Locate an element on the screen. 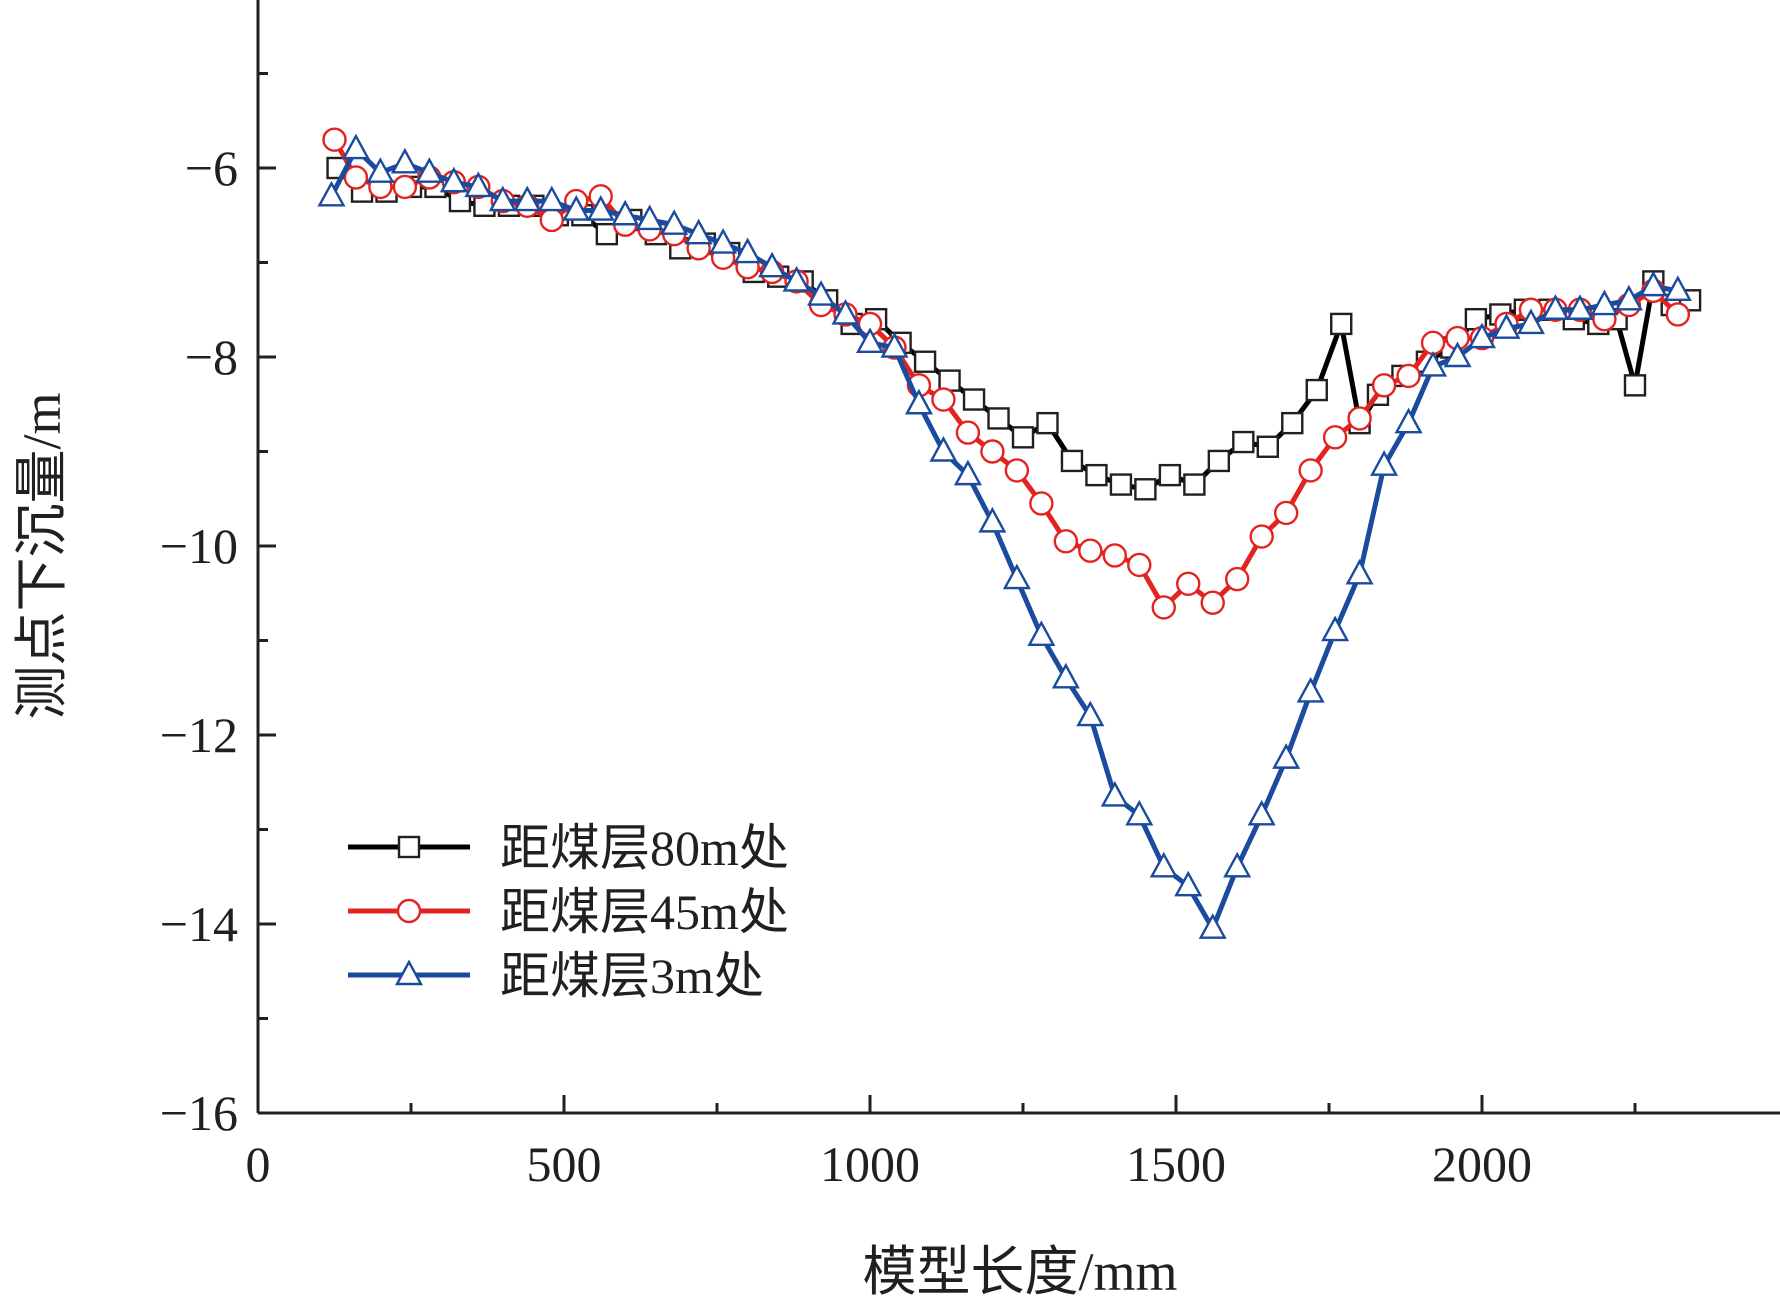  x-tick-label: 2000 is located at coordinates (1482, 1164).